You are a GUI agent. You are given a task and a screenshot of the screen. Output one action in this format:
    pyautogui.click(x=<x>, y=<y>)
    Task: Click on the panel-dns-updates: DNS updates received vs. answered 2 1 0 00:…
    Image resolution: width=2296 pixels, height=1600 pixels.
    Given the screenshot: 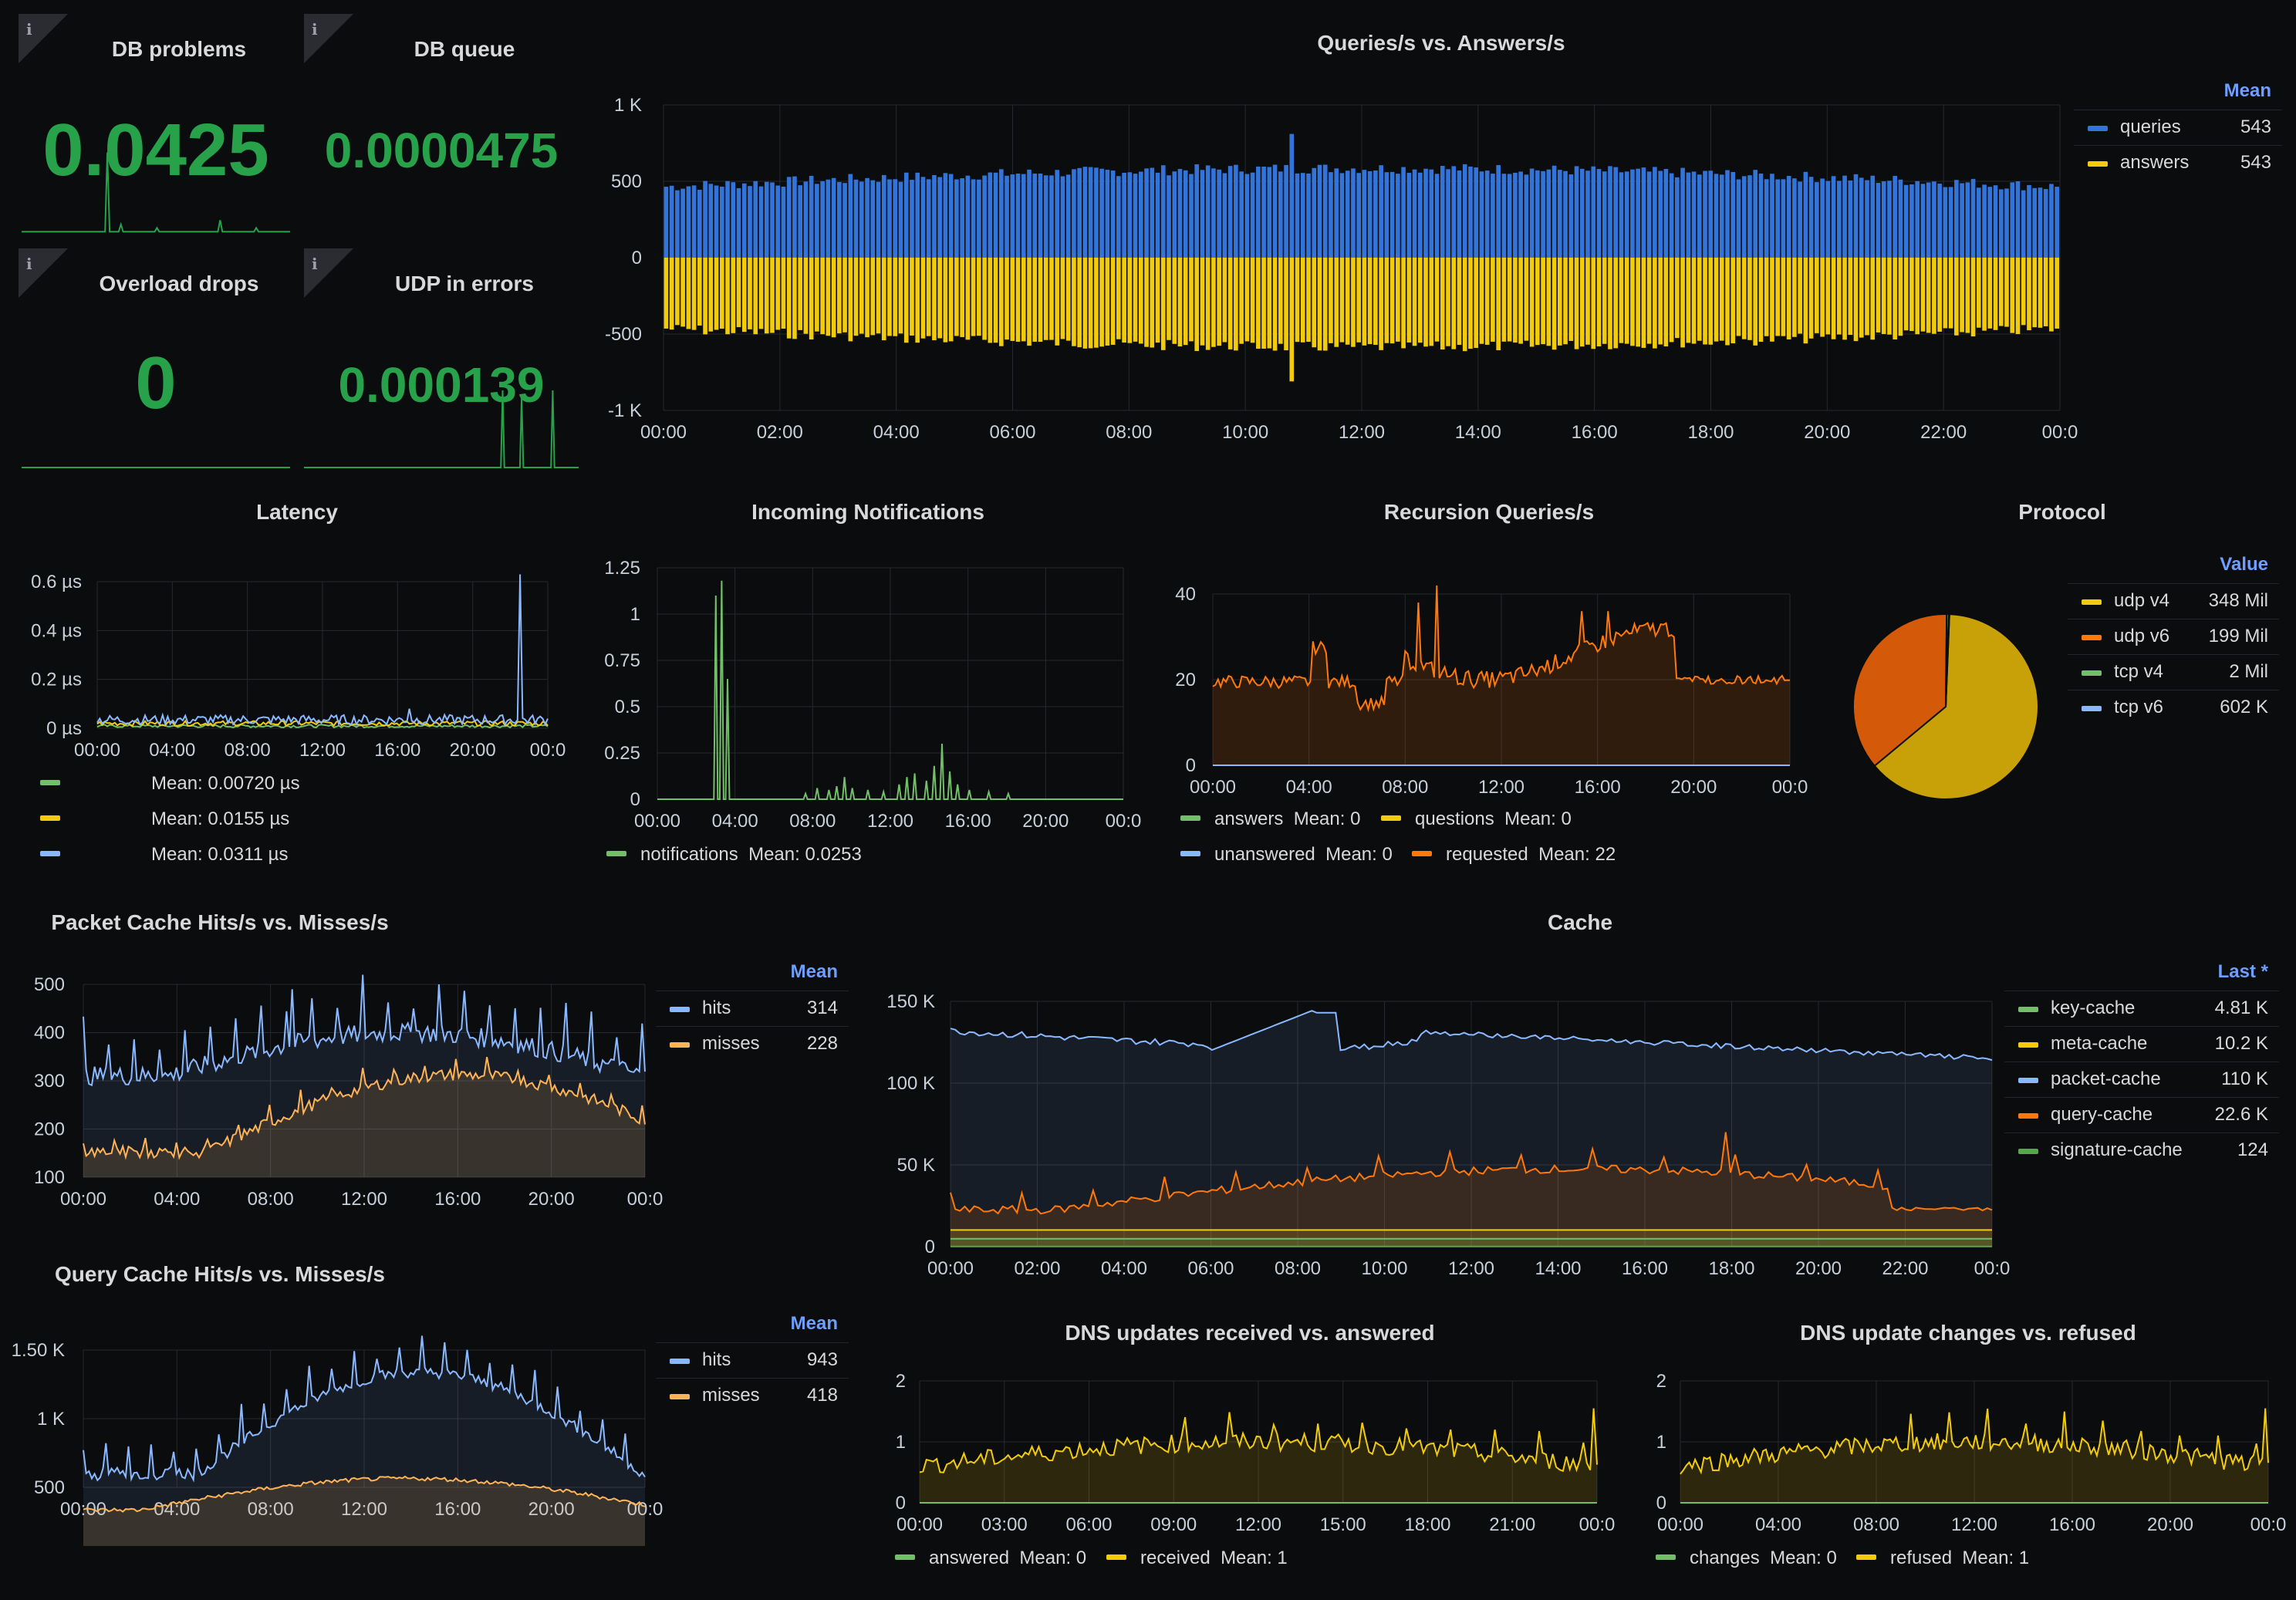 What is the action you would take?
    pyautogui.click(x=1250, y=1452)
    